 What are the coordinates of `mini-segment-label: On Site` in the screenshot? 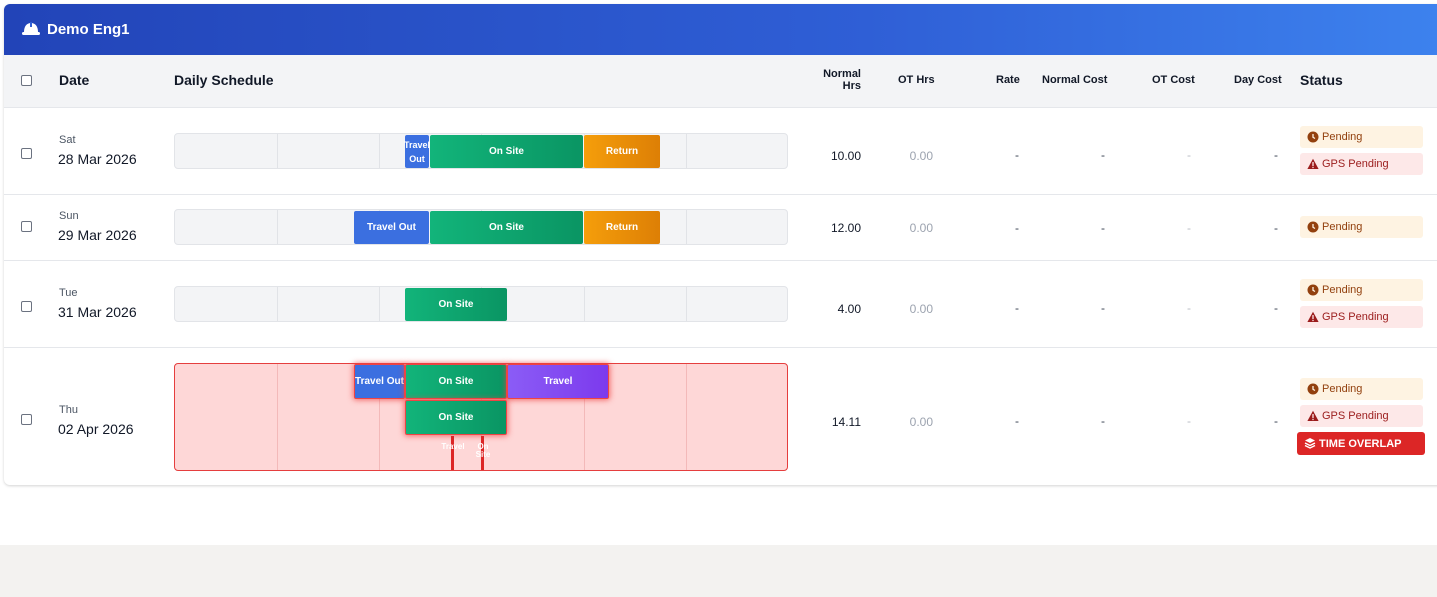 It's located at (483, 450).